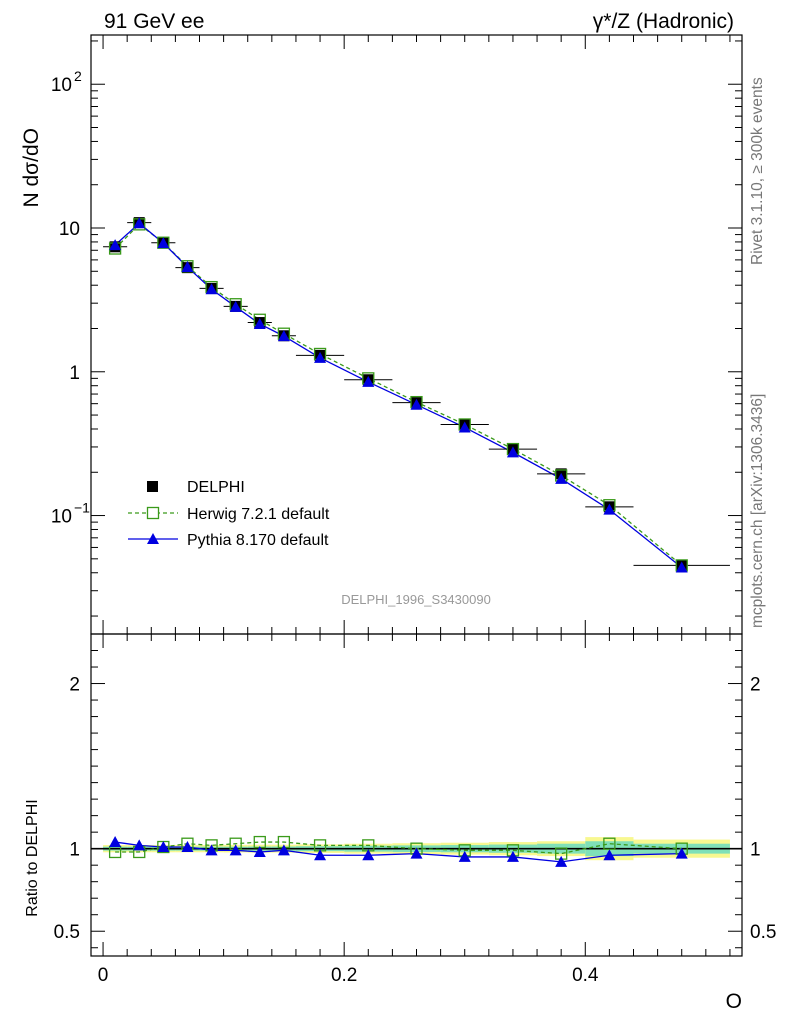 The height and width of the screenshot is (1024, 786). I want to click on ratio-y-tick-label: 0.5, so click(67, 932).